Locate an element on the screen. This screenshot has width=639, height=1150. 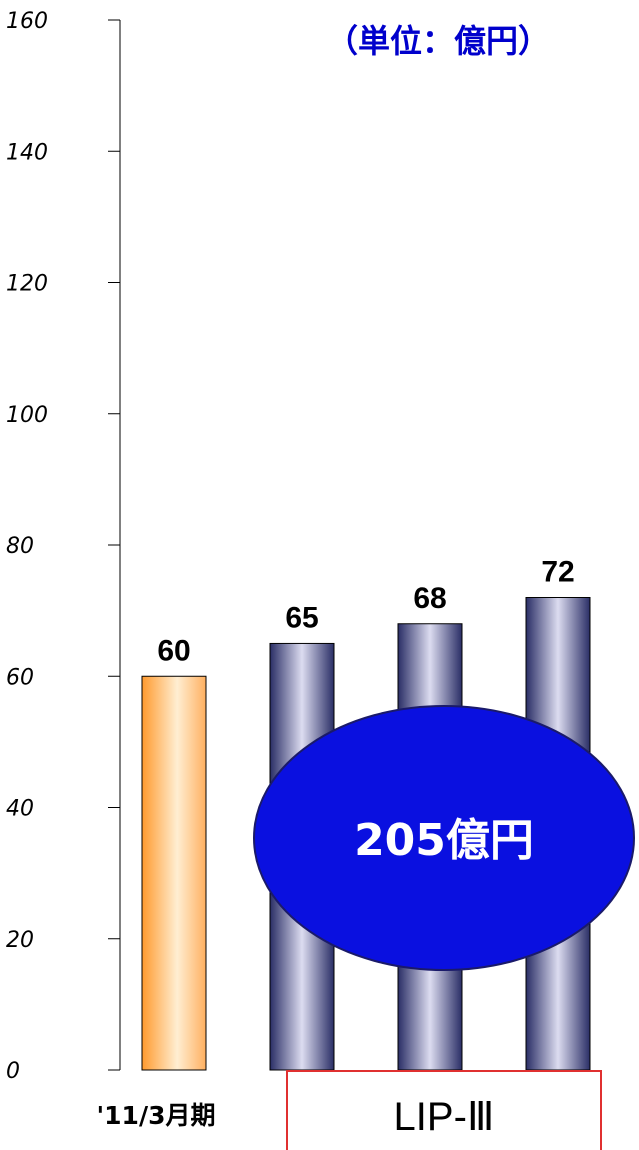
y-tick-label: 140 is located at coordinates (27, 152).